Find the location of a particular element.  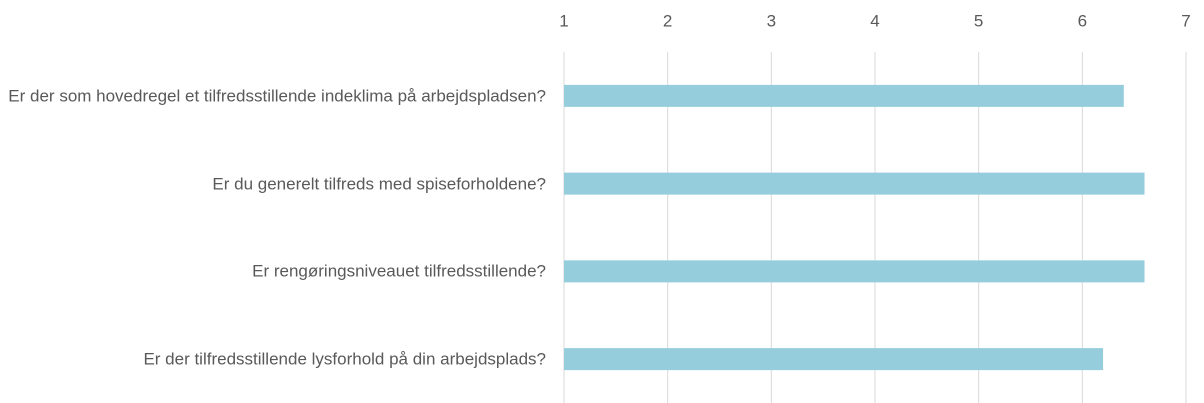

x-tick-label: 3 is located at coordinates (771, 20).